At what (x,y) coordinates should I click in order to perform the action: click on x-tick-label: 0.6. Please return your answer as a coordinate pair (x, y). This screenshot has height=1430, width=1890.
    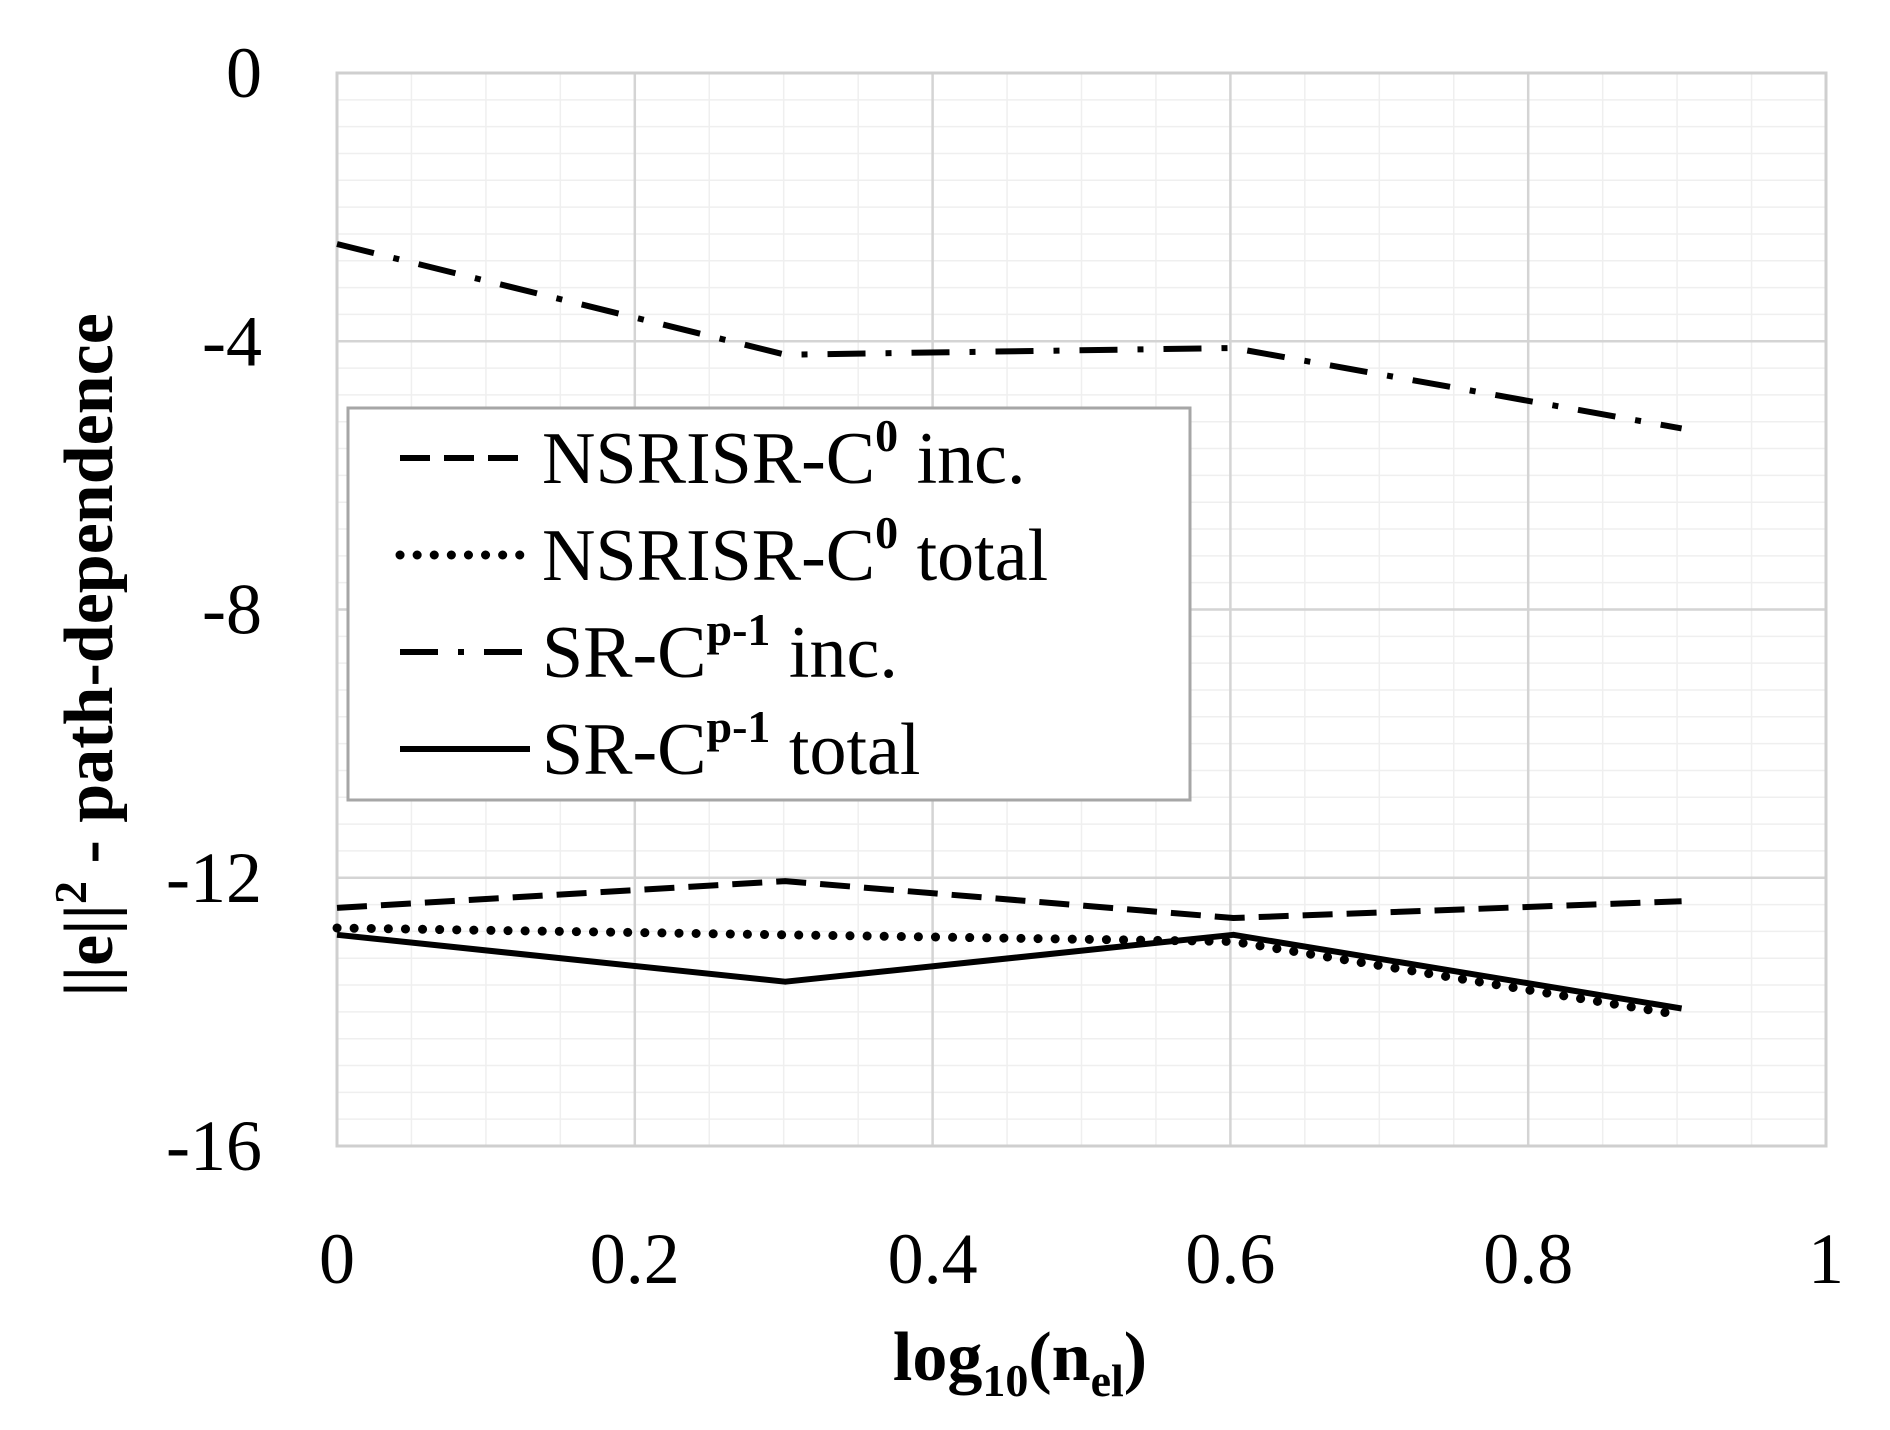
    Looking at the image, I should click on (1230, 1259).